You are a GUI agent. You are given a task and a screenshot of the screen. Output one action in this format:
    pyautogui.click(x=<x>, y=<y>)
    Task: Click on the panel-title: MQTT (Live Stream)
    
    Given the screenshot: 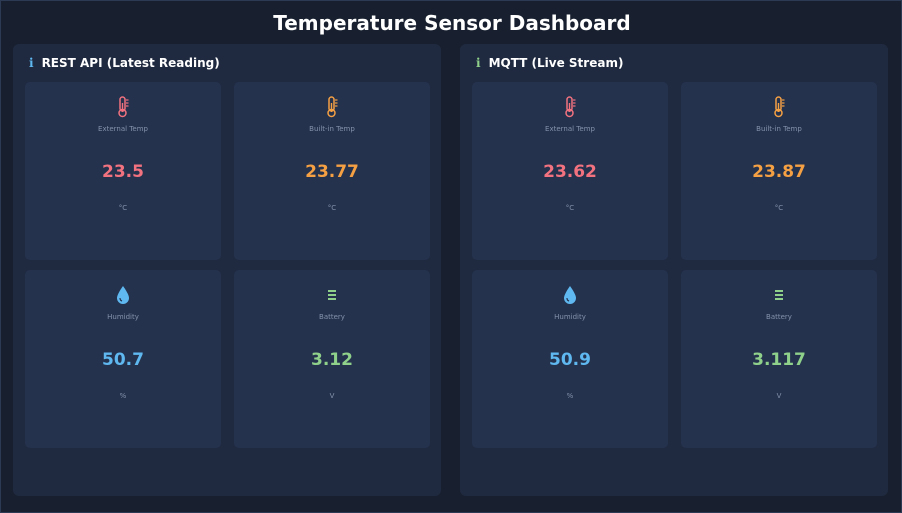 What is the action you would take?
    pyautogui.click(x=556, y=63)
    